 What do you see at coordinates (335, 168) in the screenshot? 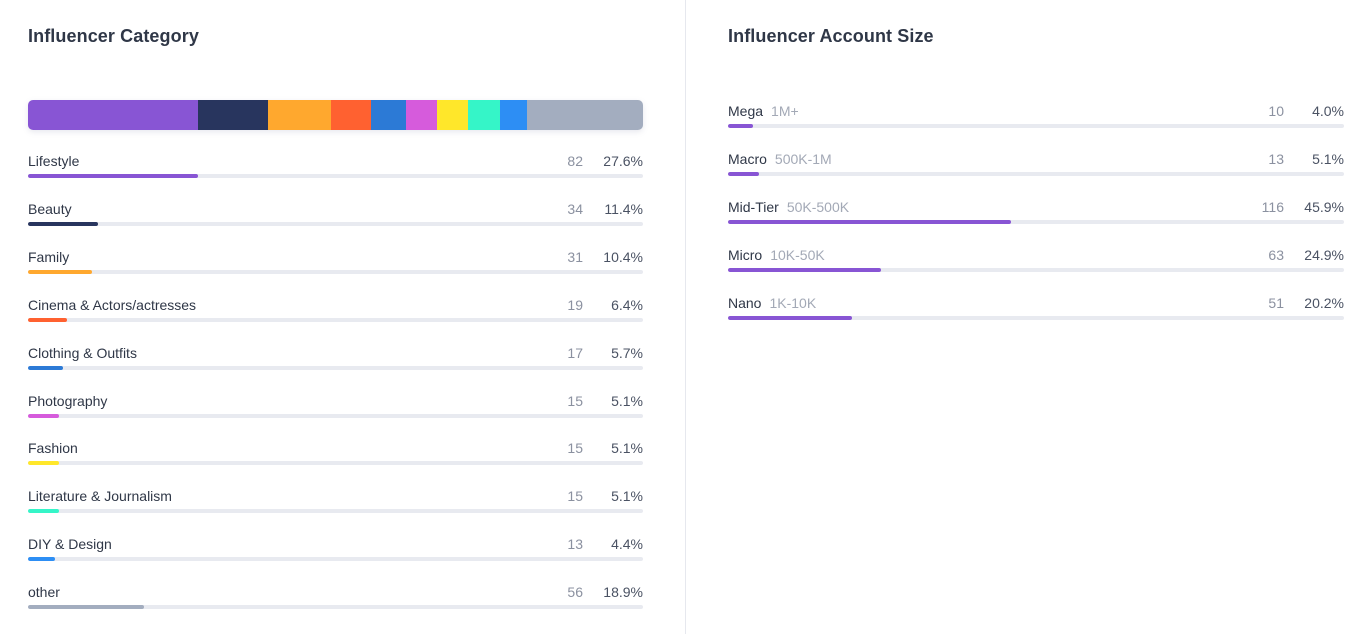
I see `category-row: Lifestyle 82 27.6%` at bounding box center [335, 168].